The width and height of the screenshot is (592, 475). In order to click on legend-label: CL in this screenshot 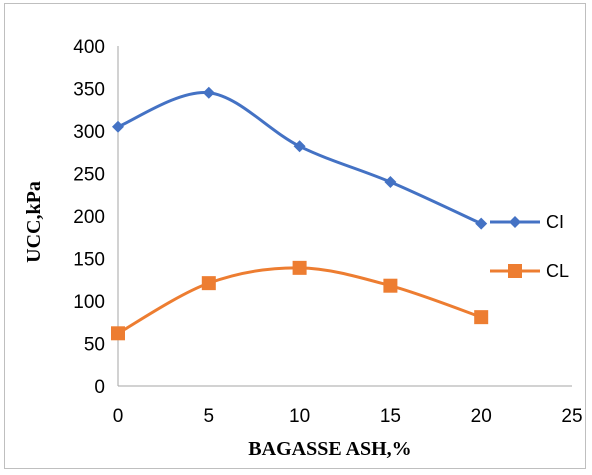, I will do `click(557, 271)`.